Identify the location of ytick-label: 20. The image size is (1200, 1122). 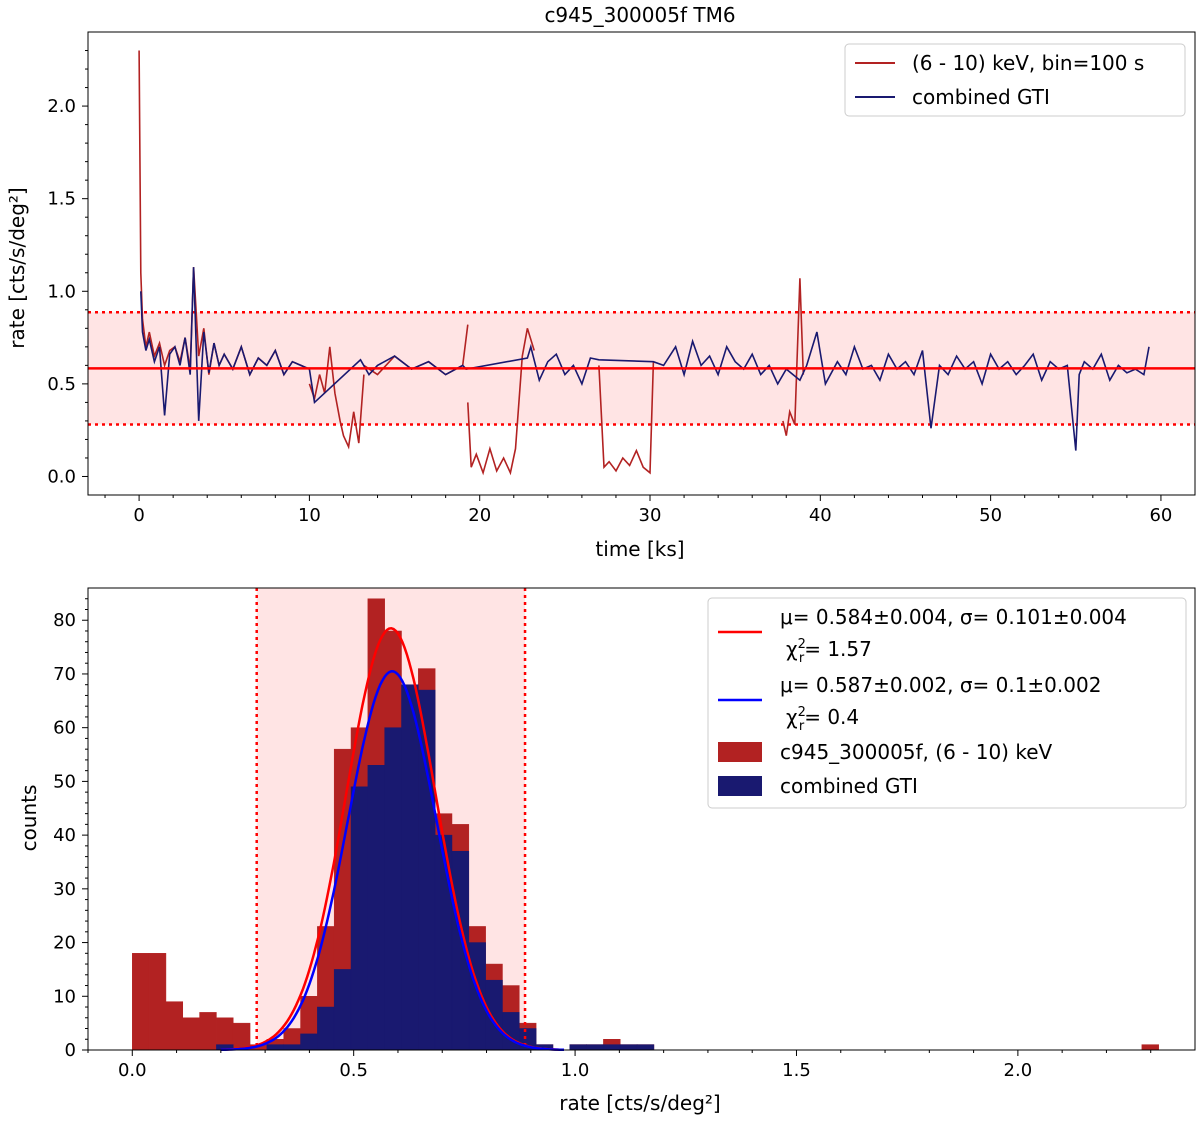
(64, 943).